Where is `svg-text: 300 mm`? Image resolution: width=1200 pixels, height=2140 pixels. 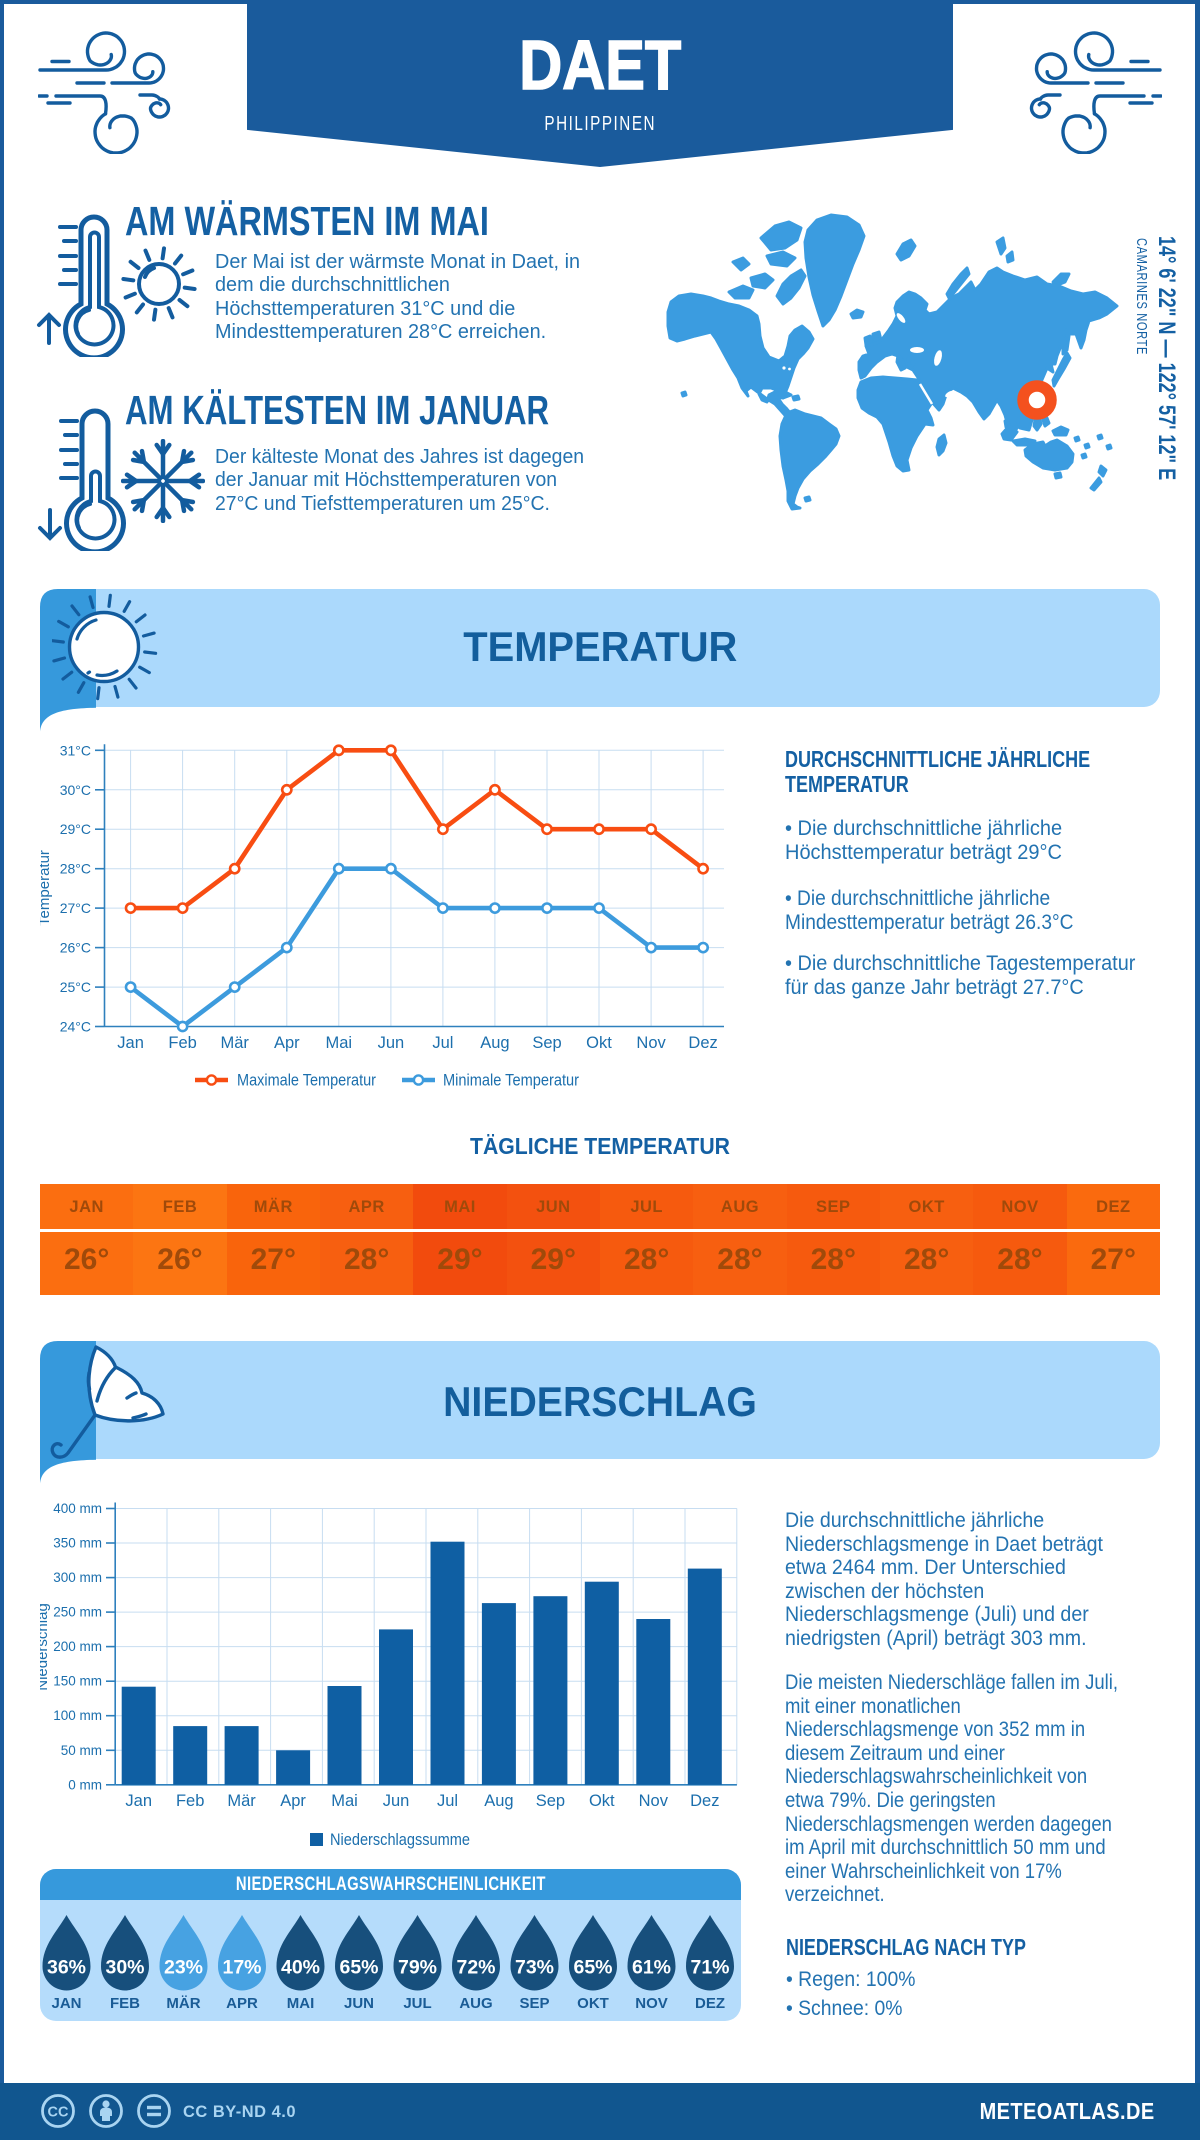
svg-text: 300 mm is located at coordinates (77, 1577).